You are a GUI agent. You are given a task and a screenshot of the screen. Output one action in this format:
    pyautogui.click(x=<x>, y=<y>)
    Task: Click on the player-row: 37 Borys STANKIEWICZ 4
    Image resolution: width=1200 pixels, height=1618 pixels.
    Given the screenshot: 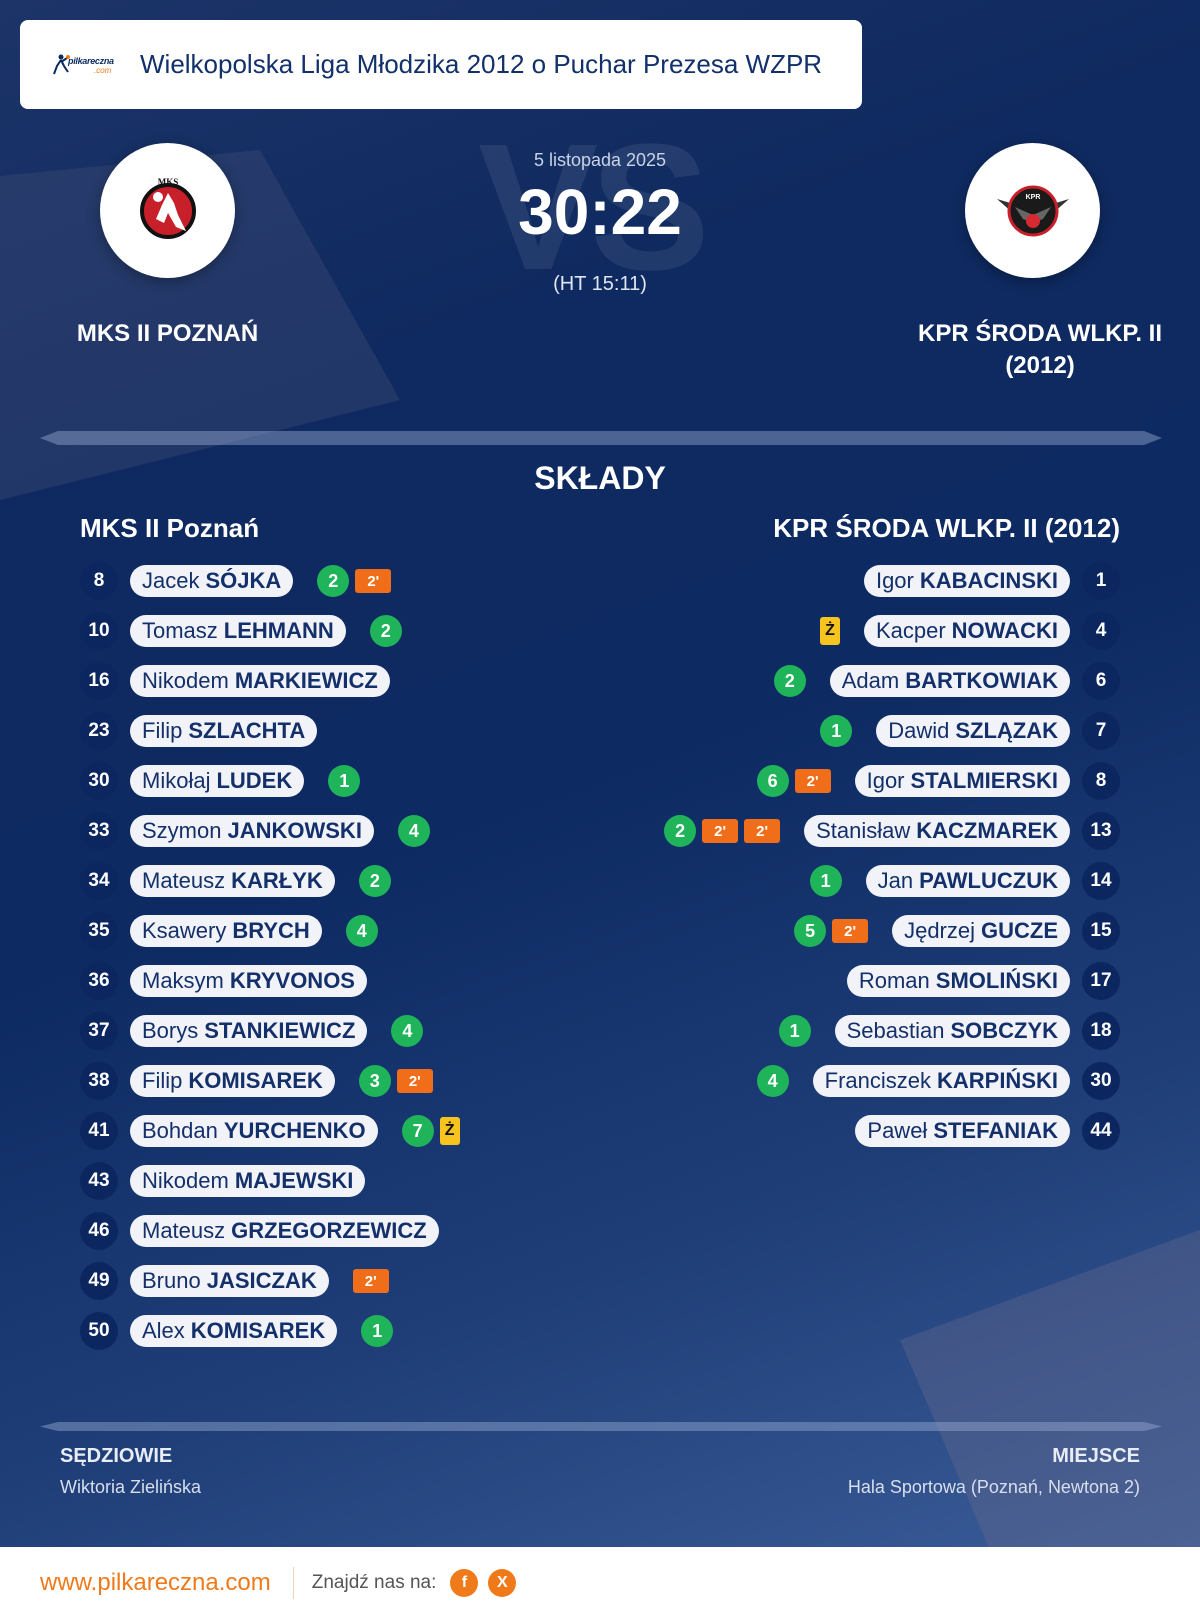 What is the action you would take?
    pyautogui.click(x=271, y=1031)
    